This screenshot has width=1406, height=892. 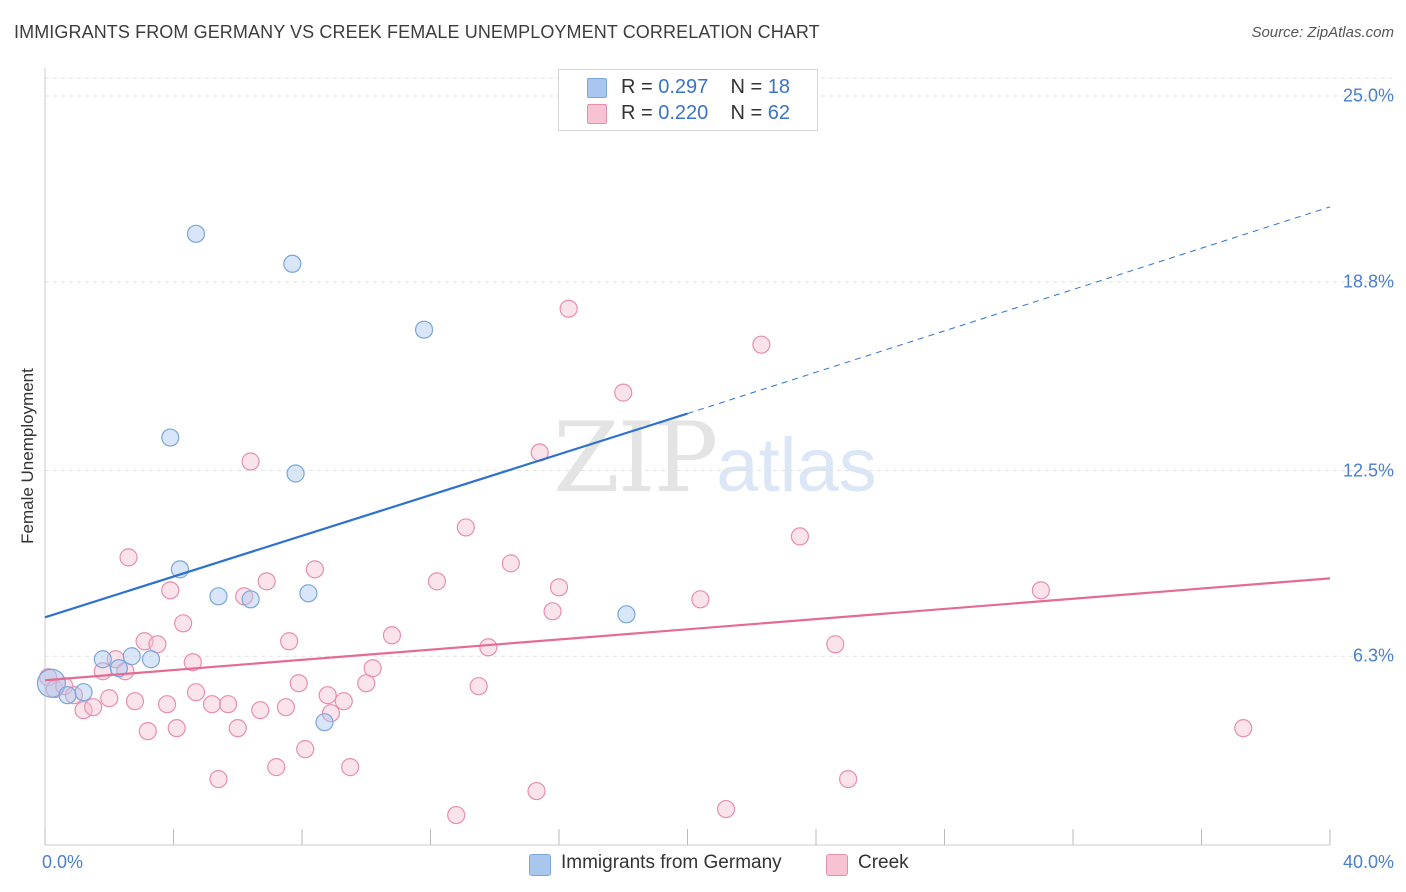 I want to click on source-label: Source: ZipAtlas.com, so click(x=1322, y=32).